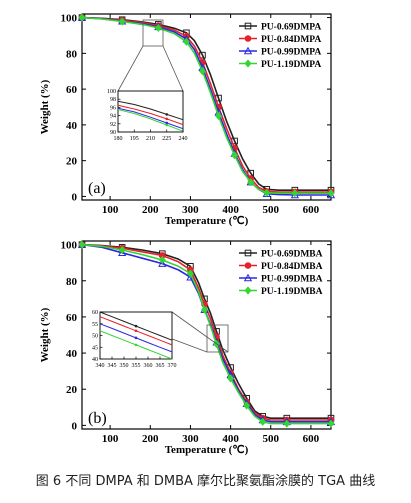 This screenshot has height=503, width=411. What do you see at coordinates (95, 337) in the screenshot?
I see `inset-y-tick-label: 50` at bounding box center [95, 337].